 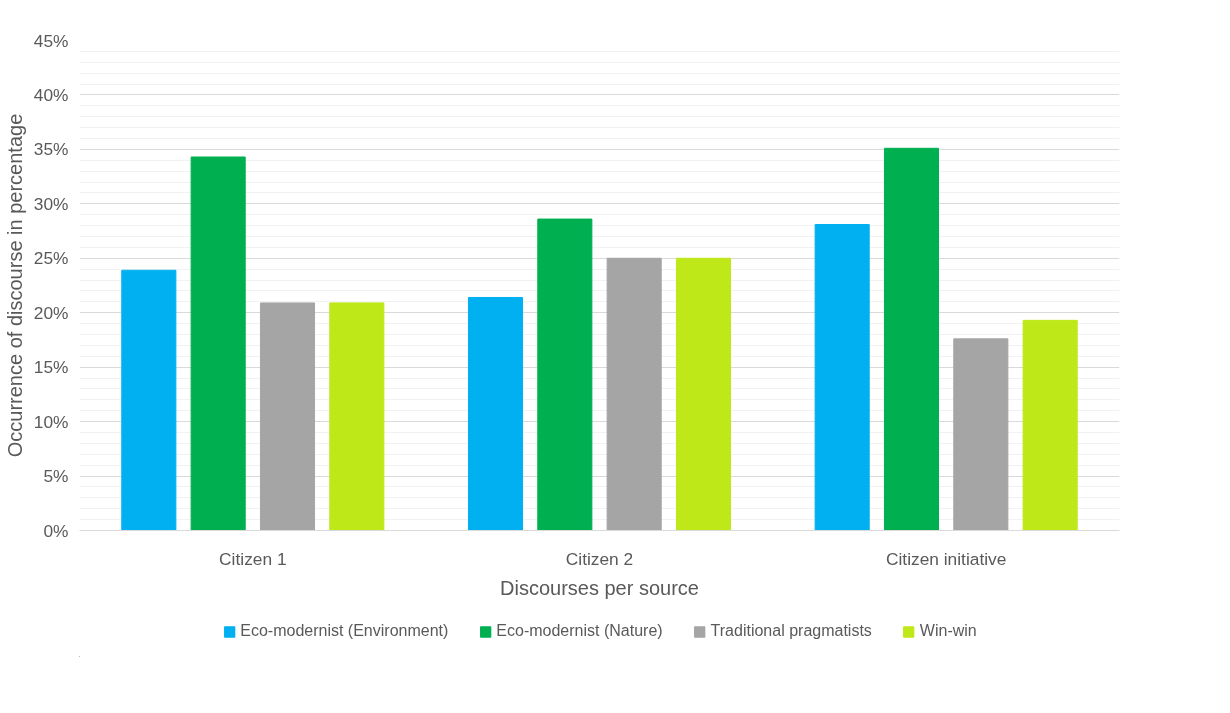 What do you see at coordinates (51, 258) in the screenshot?
I see `y-tick-label: 25%` at bounding box center [51, 258].